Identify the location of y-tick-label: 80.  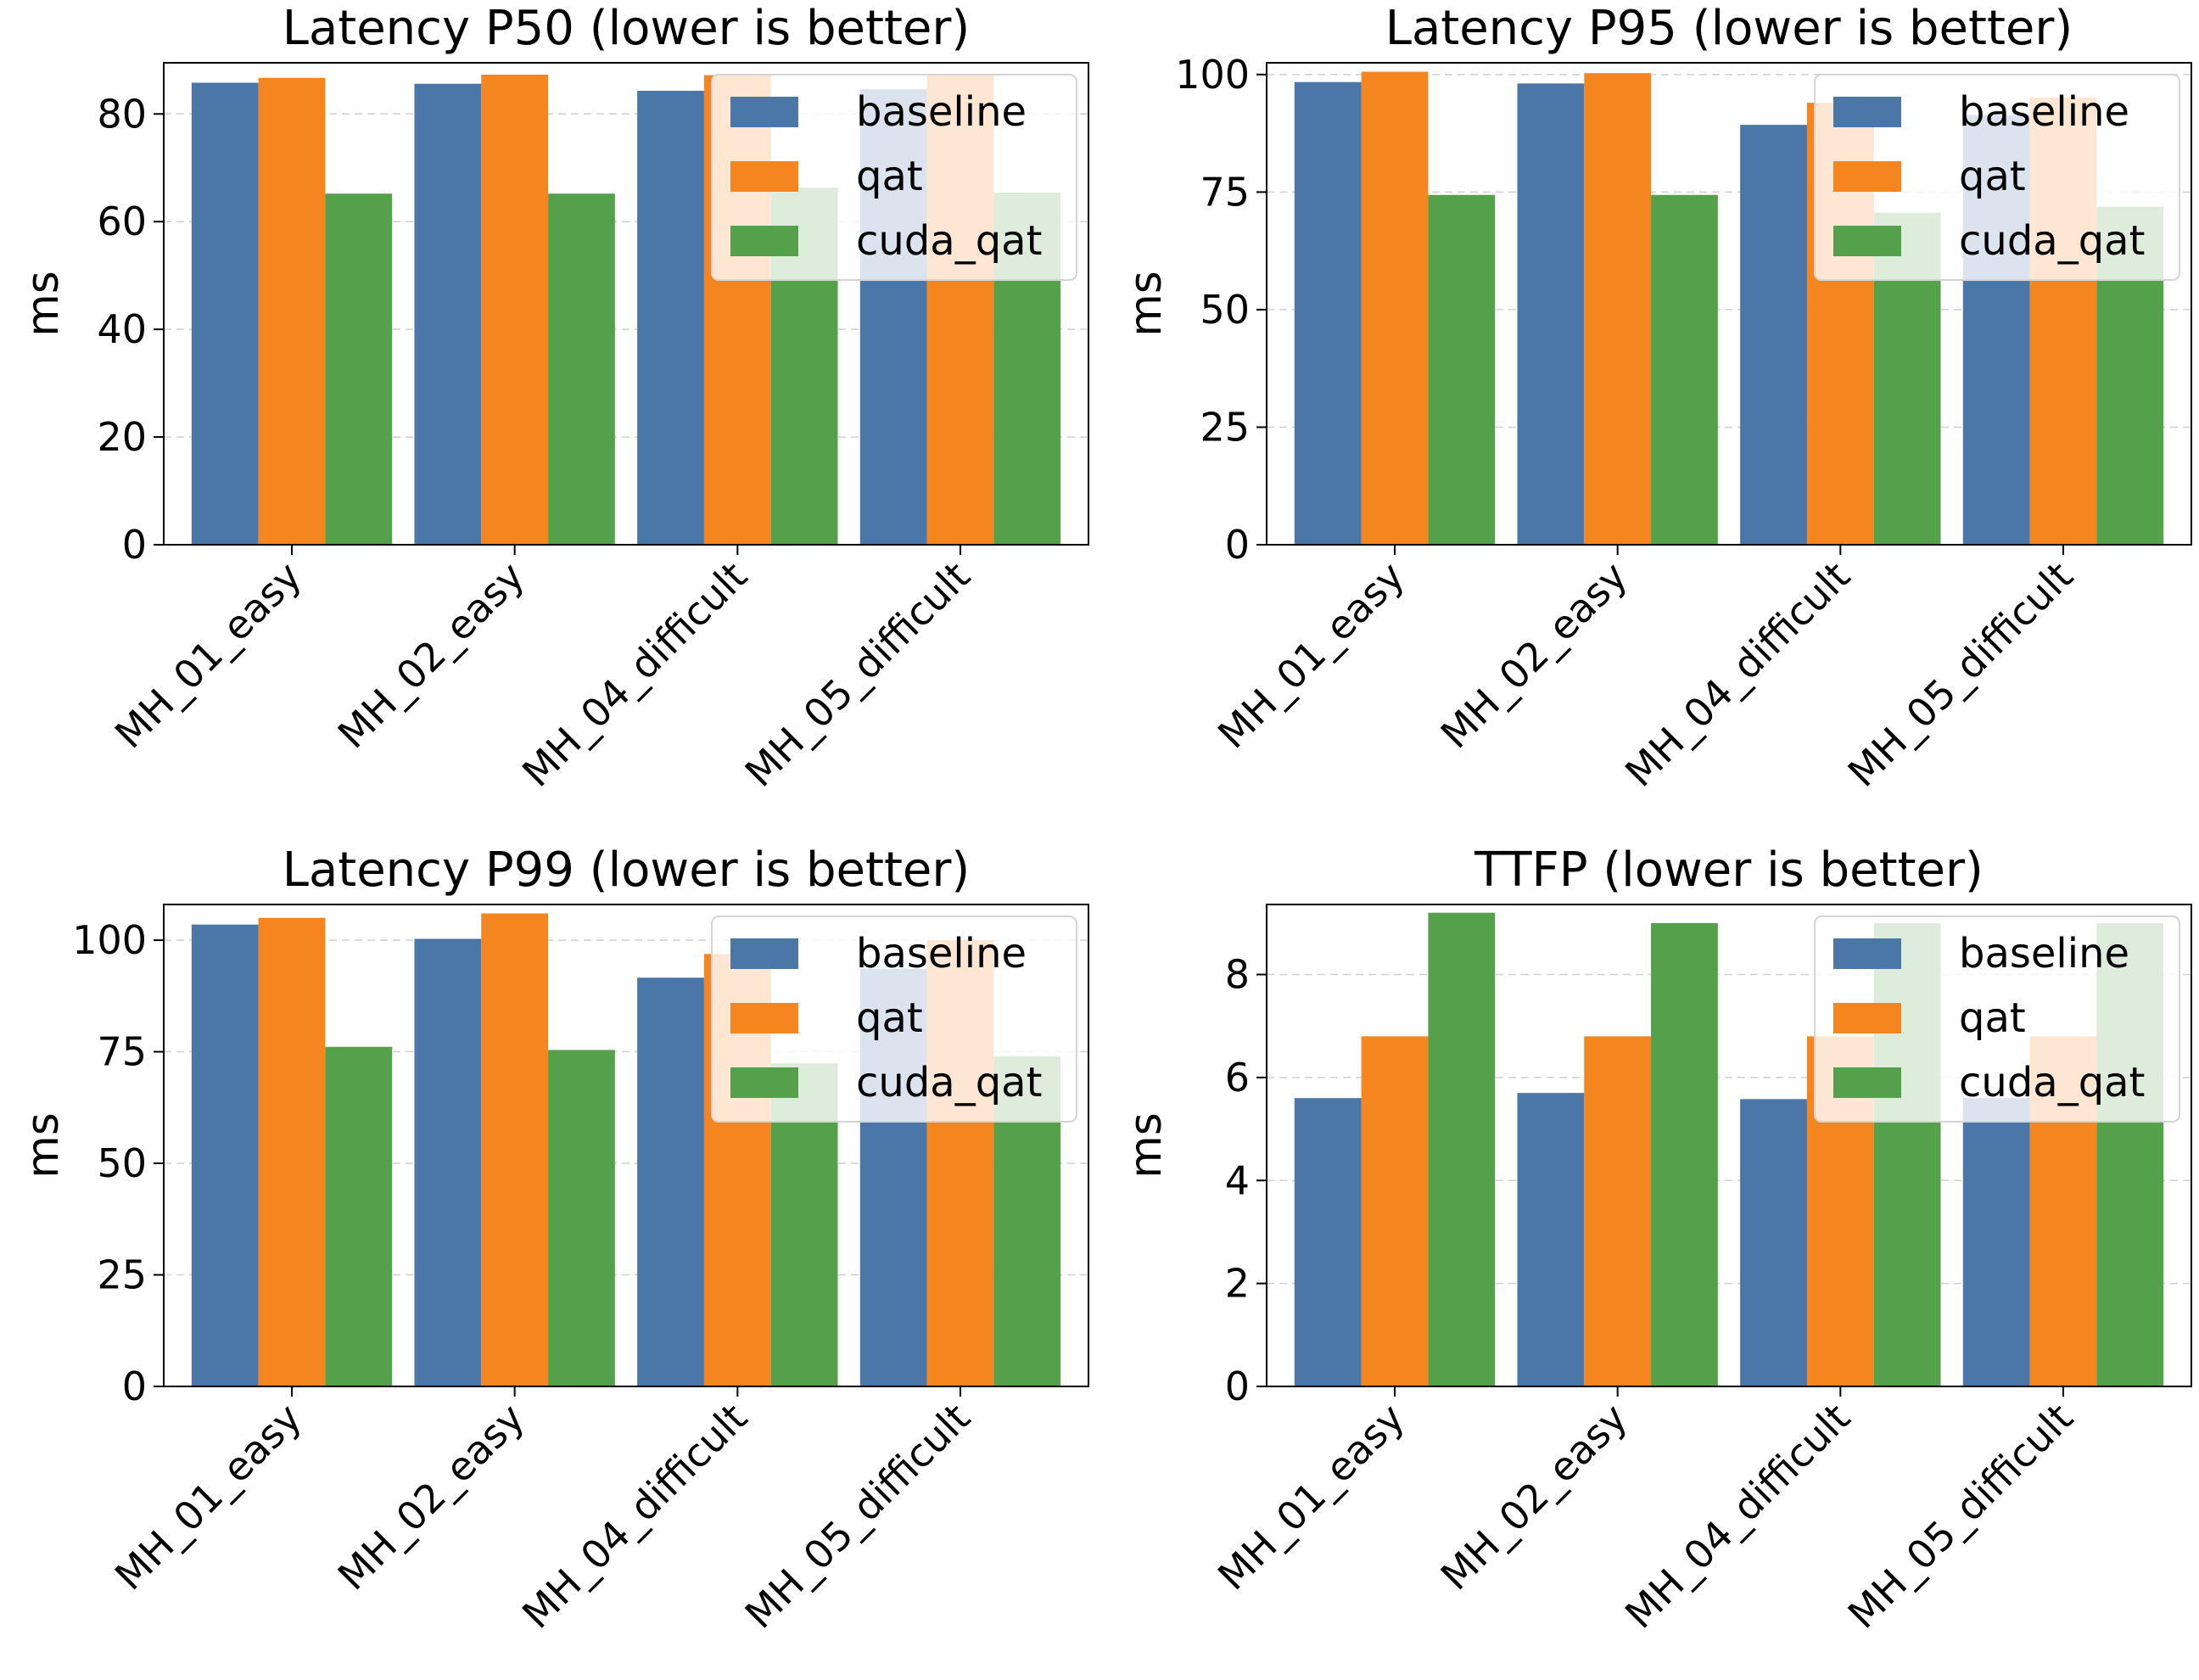
(122, 114).